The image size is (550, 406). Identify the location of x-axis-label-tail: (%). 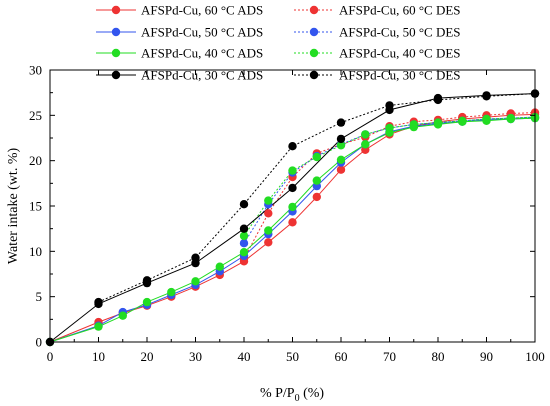
(312, 393).